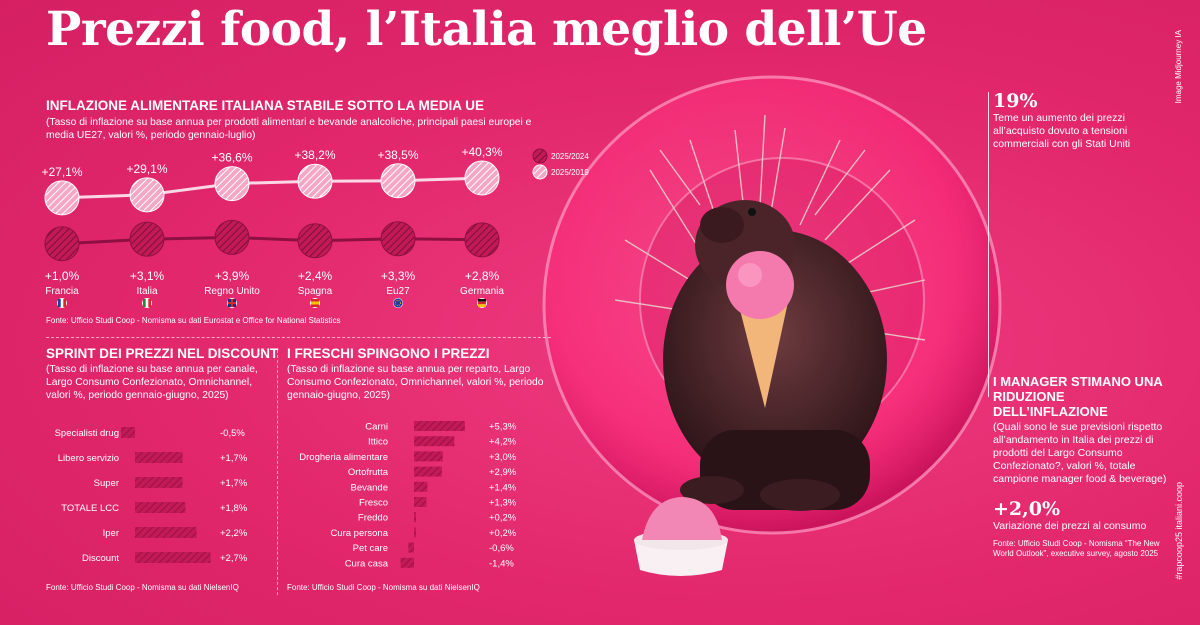 This screenshot has height=625, width=1200. Describe the element at coordinates (988, 244) in the screenshot. I see `right-divider` at that location.